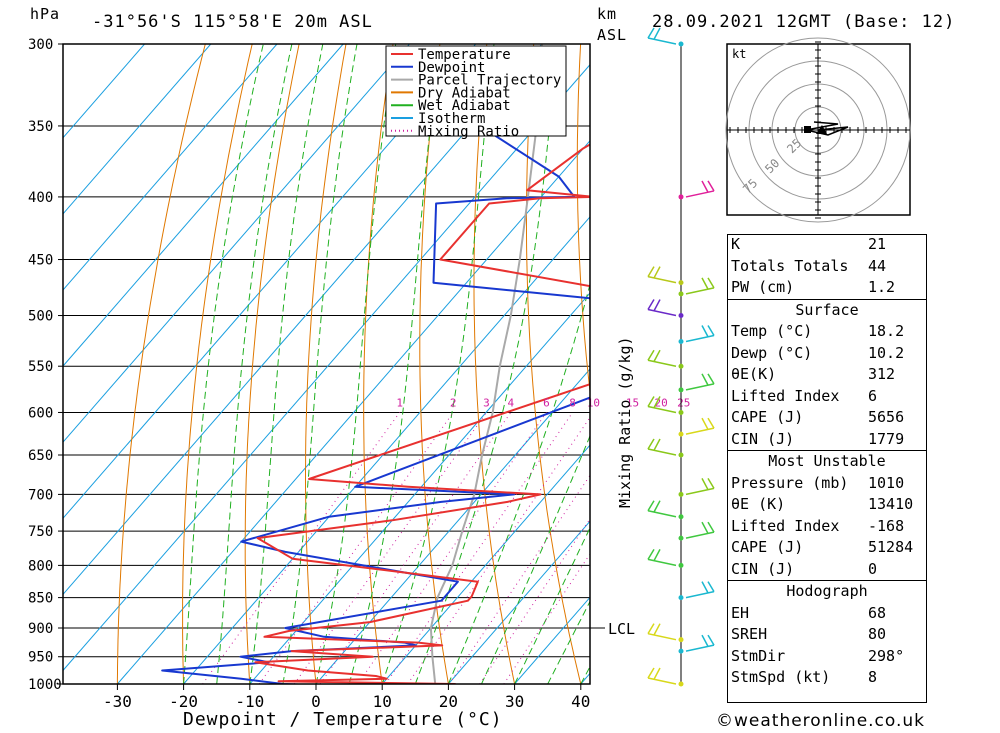 This screenshot has width=1000, height=733. Describe the element at coordinates (249, 701) in the screenshot. I see `temperature-tick-label: -10` at that location.